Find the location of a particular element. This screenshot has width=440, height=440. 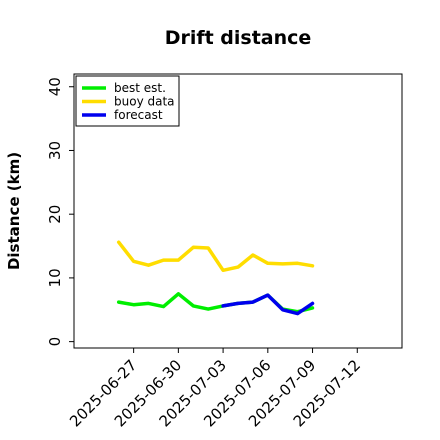

series-line-forecast is located at coordinates (268, 304).